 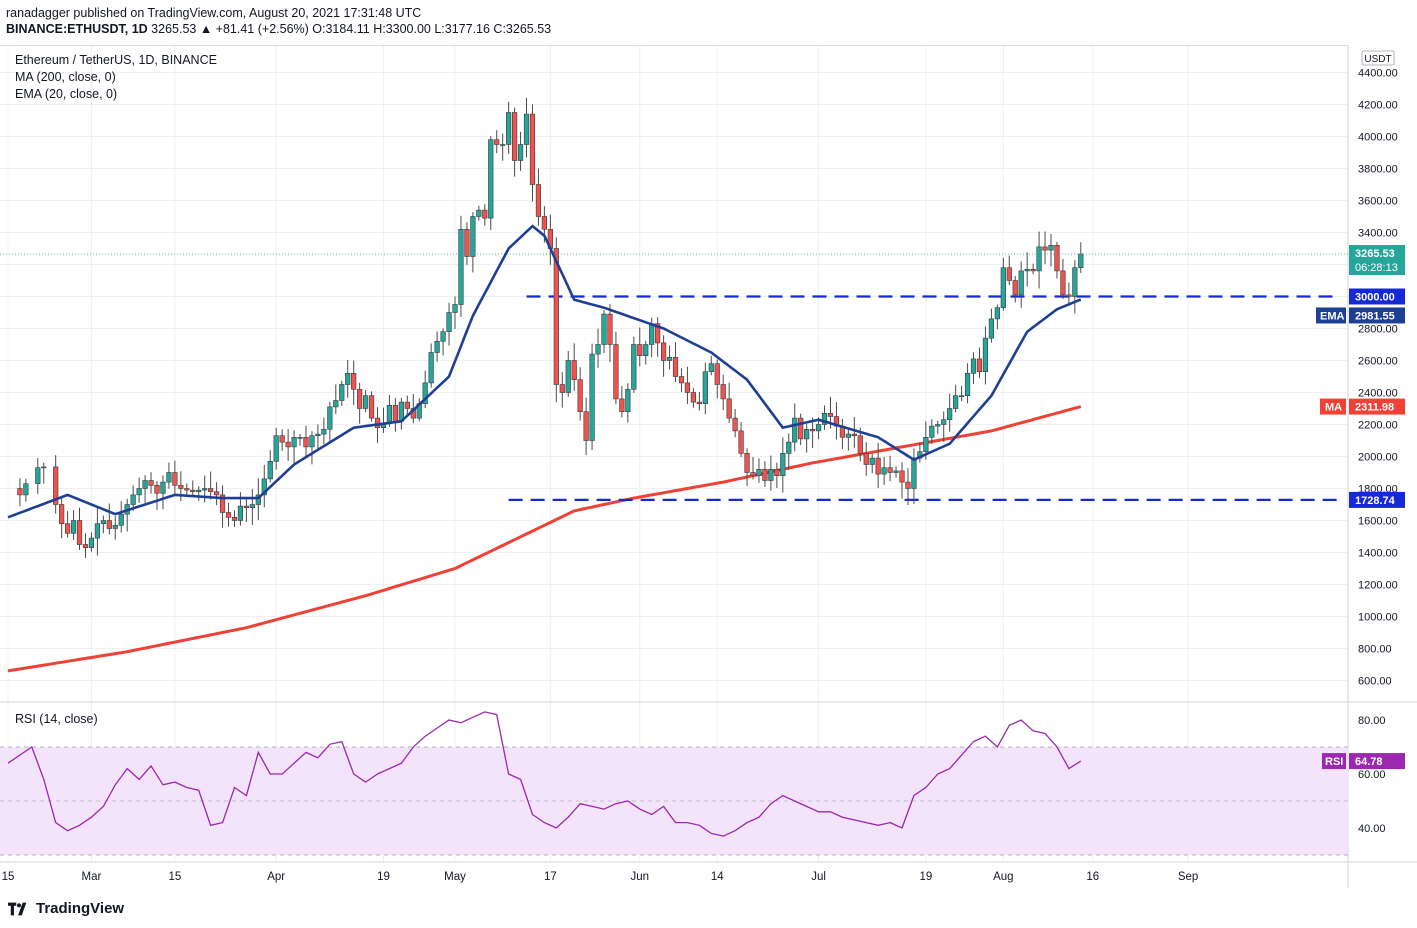 What do you see at coordinates (1334, 762) in the screenshot?
I see `rsi-name-label: RSI` at bounding box center [1334, 762].